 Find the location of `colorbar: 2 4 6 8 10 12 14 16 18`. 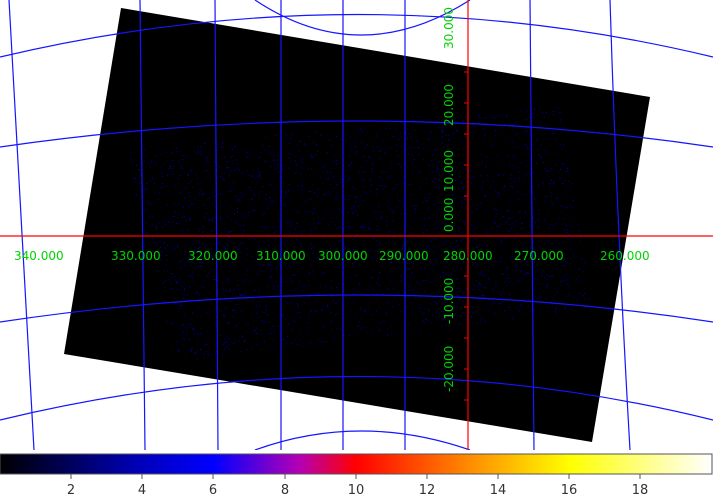

colorbar: 2 4 6 8 10 12 14 16 18 is located at coordinates (356, 475).